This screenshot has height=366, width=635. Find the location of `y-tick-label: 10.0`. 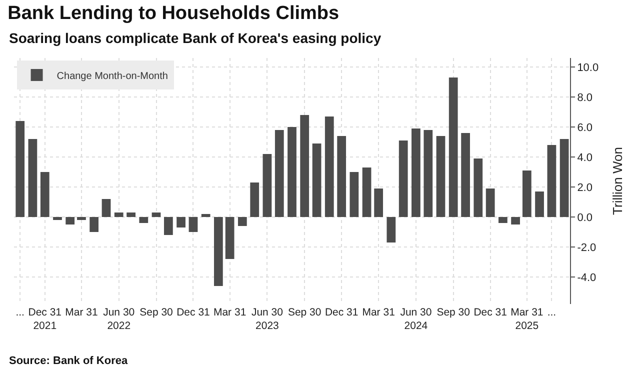

y-tick-label: 10.0 is located at coordinates (588, 68).